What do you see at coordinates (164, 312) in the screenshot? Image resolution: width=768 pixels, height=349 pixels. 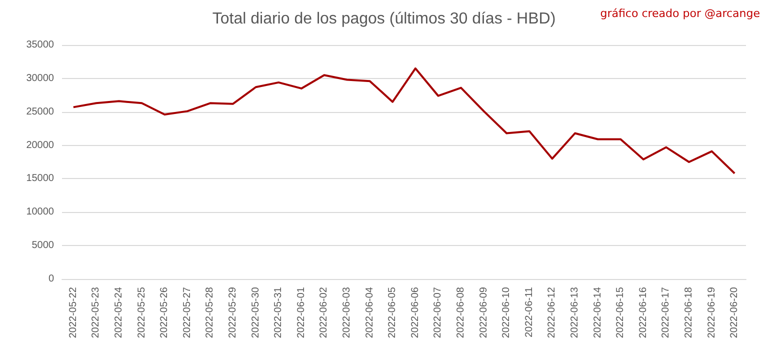 I see `x-tick-label: 2022-05-26` at bounding box center [164, 312].